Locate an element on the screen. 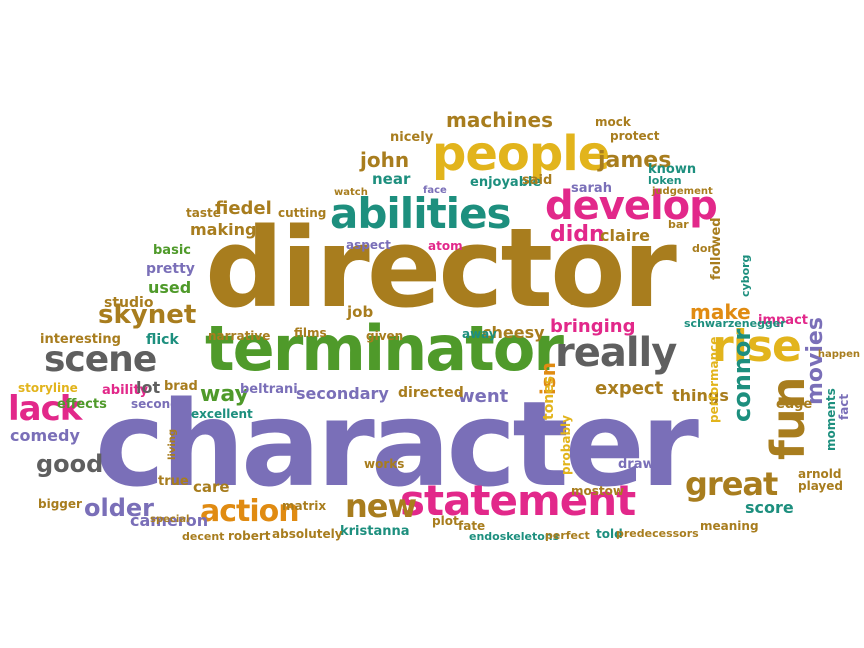 The width and height of the screenshot is (864, 648). cloud-word: flick is located at coordinates (162, 340).